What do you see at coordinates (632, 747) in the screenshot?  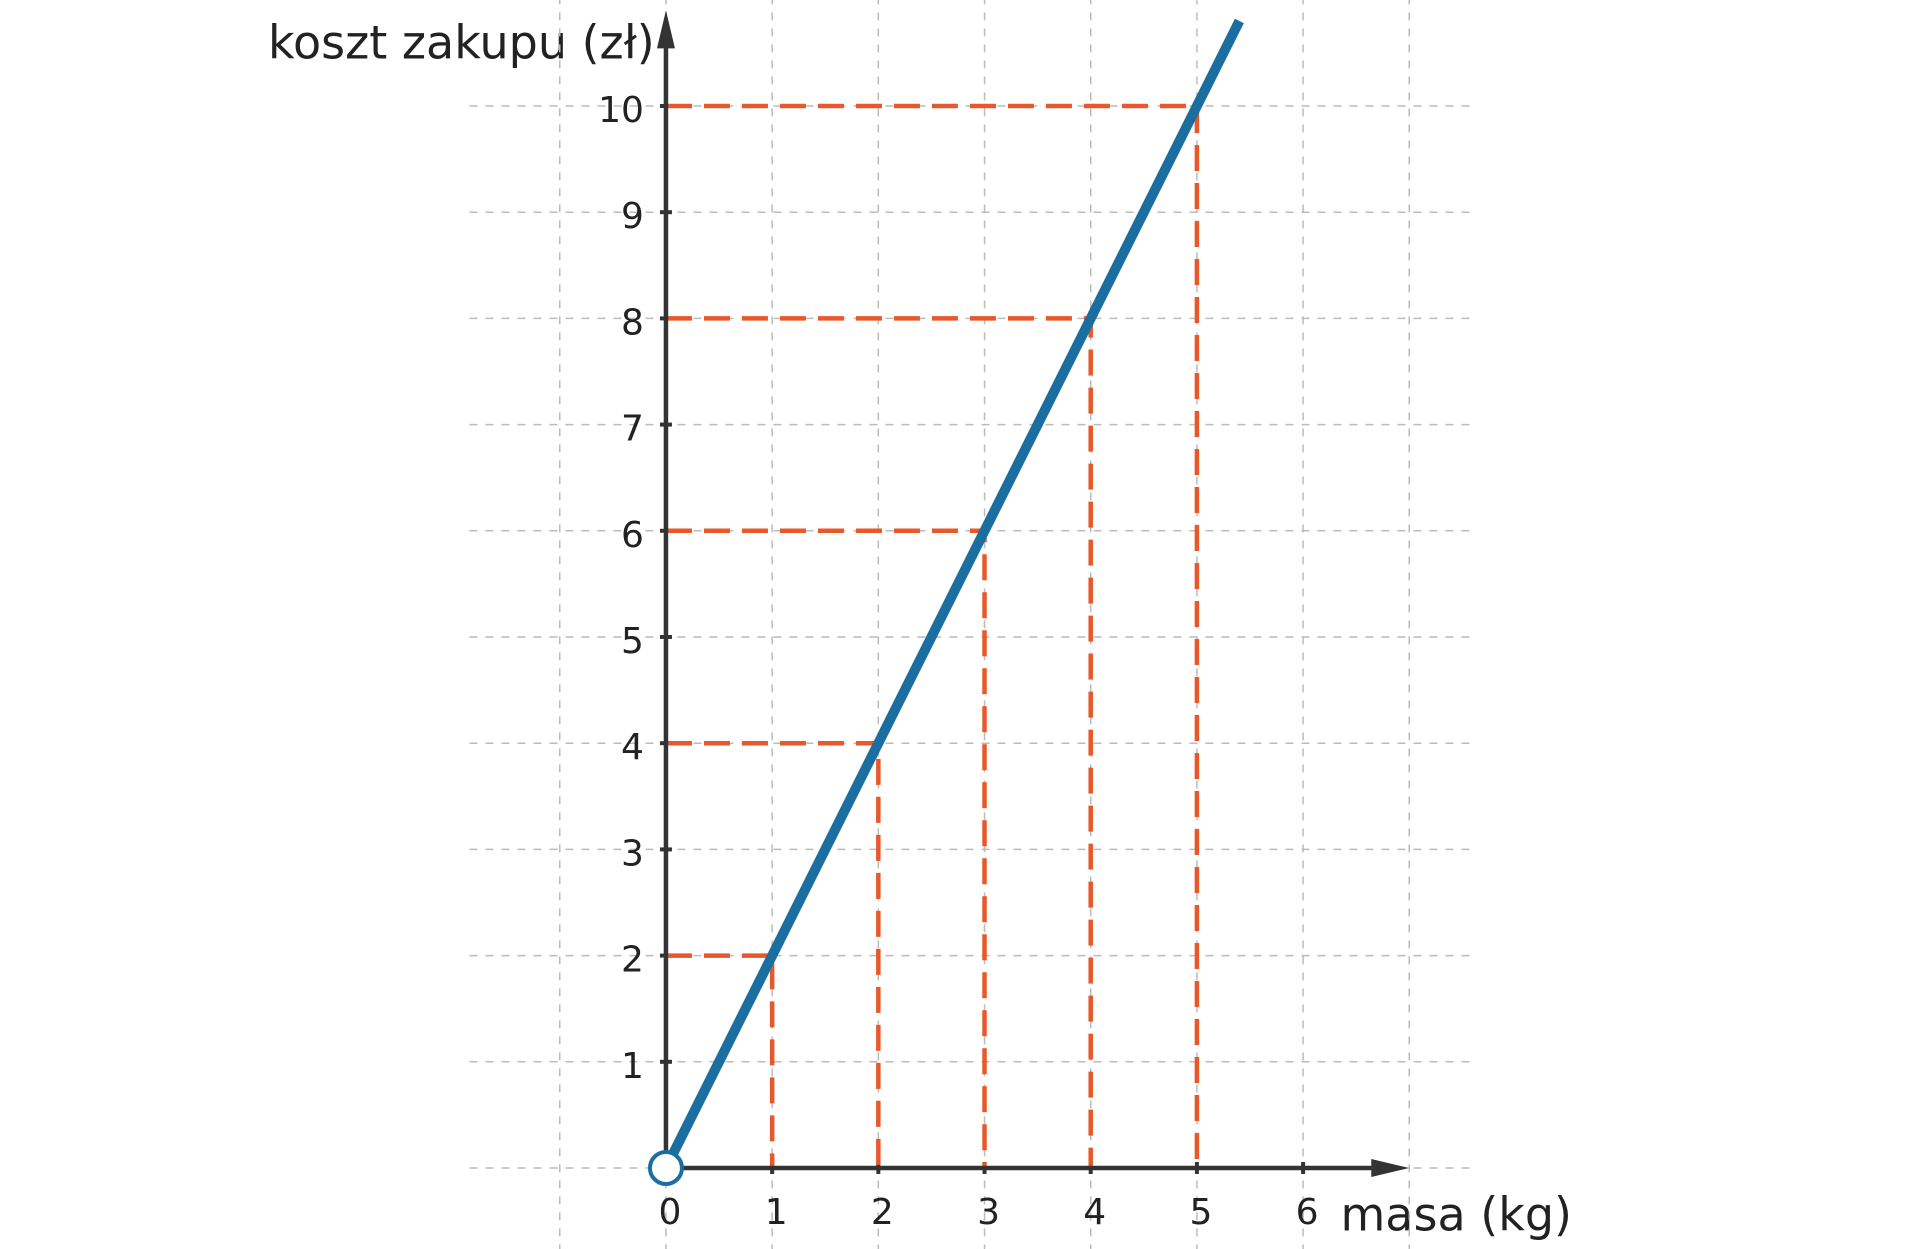 I see `y-tick-label: 4` at bounding box center [632, 747].